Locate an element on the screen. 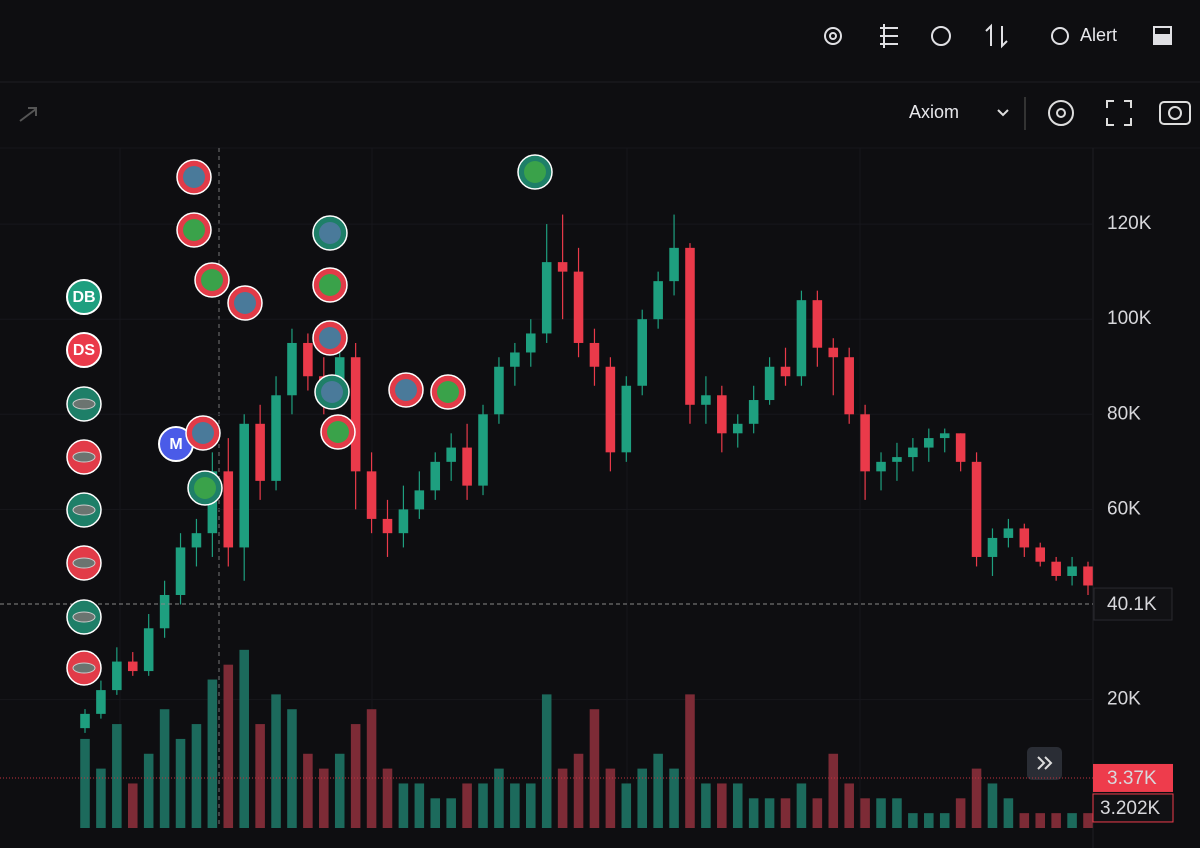 This screenshot has width=1200, height=848. volume-tag-label: 3.202K is located at coordinates (1130, 808).